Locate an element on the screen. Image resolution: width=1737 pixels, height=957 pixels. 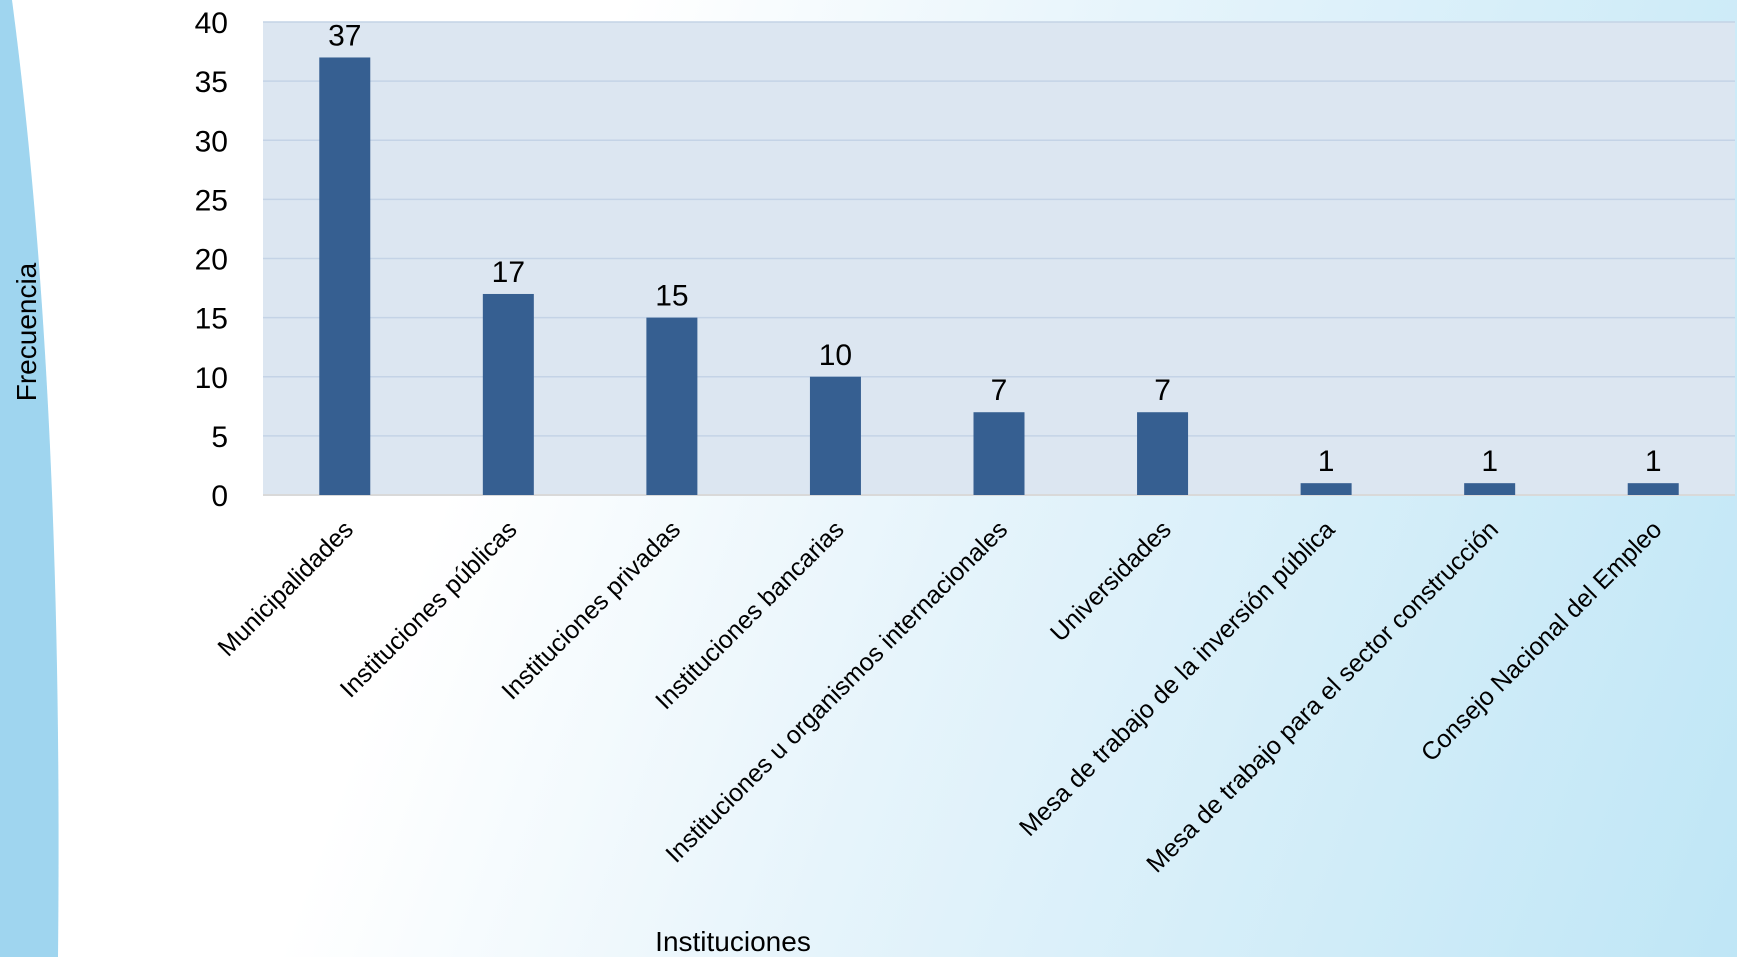
y-tick-label: 0 is located at coordinates (219, 496).